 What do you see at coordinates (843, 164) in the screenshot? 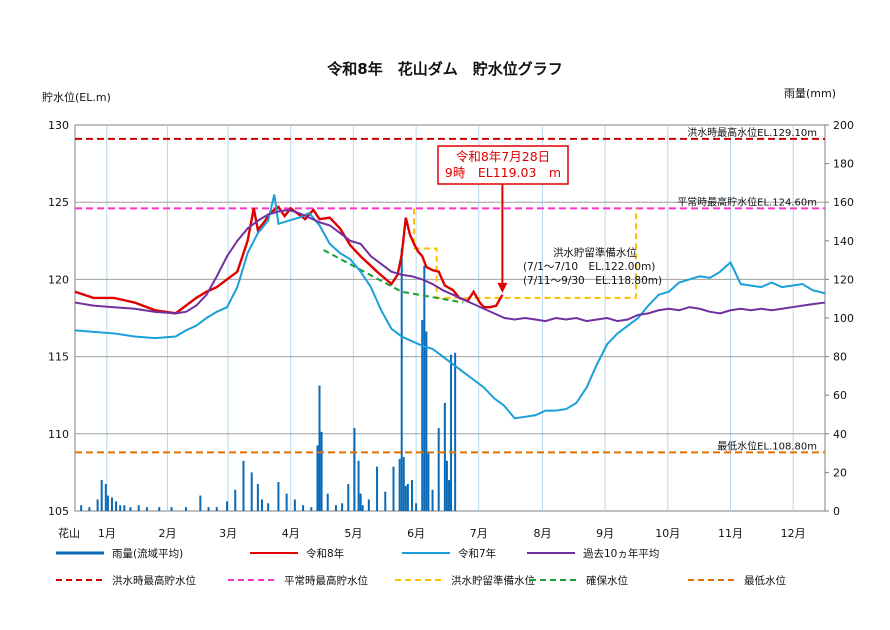
I see `y2-tick-label: 180` at bounding box center [843, 164].